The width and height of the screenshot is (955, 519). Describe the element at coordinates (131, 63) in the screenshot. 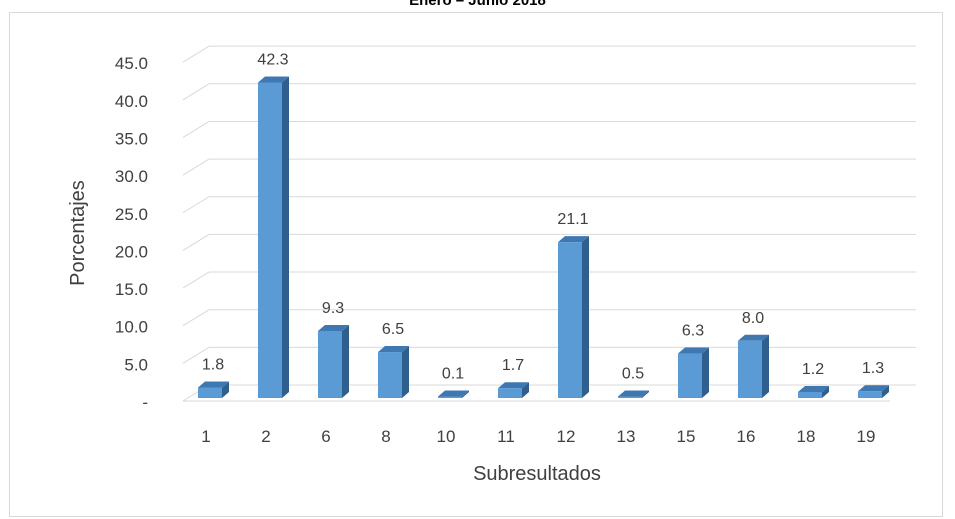

I see `y-tick-label: 45.0` at that location.